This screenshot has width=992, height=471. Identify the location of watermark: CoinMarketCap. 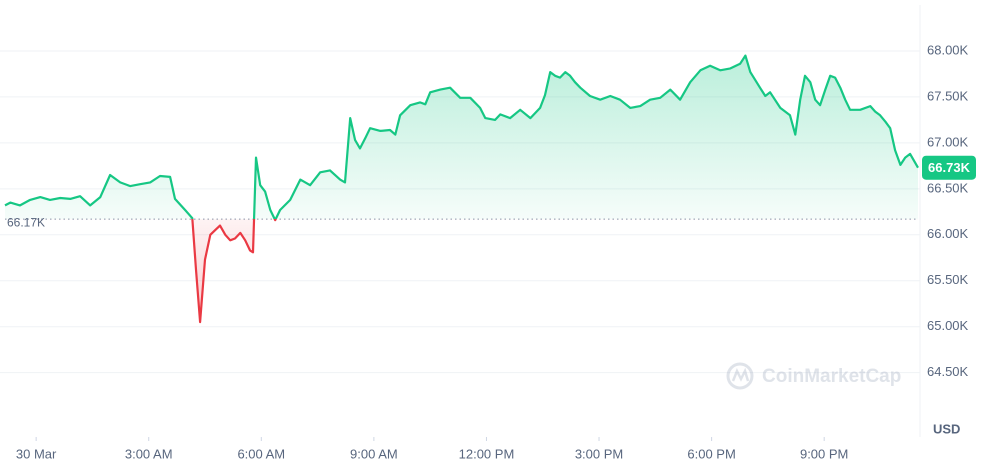
(813, 376).